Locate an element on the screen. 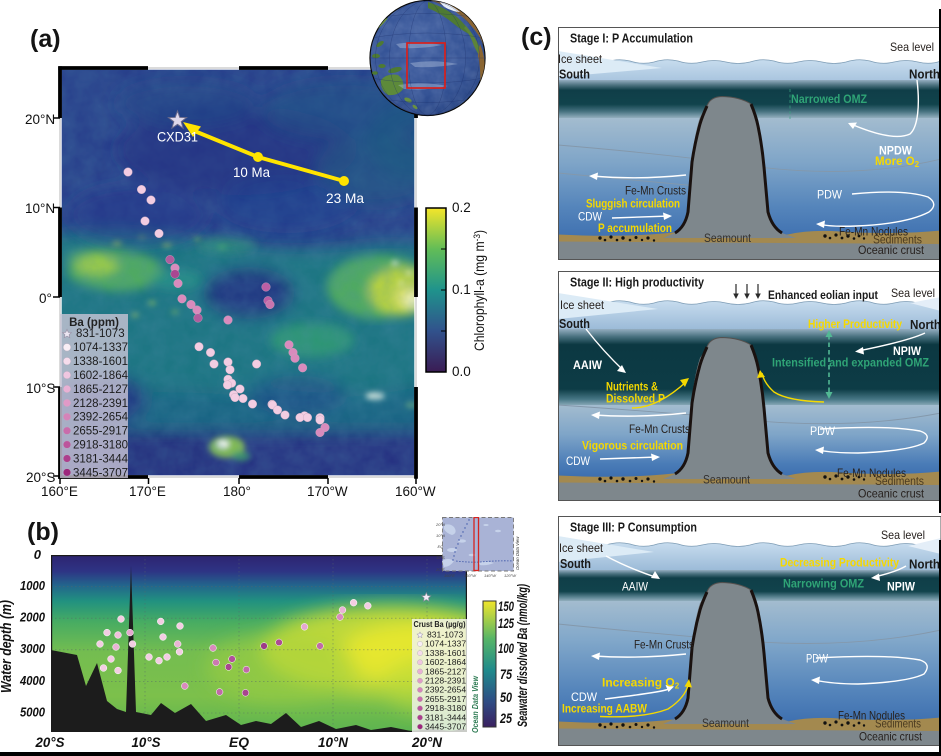 The image size is (941, 756). svg-text: Increasing AABW is located at coordinates (605, 709).